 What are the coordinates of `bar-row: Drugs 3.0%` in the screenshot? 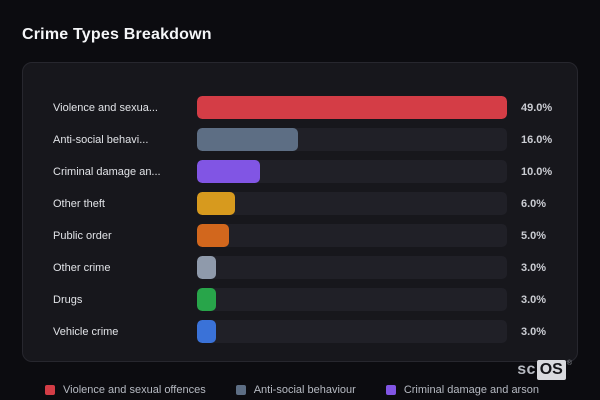 It's located at (300, 299).